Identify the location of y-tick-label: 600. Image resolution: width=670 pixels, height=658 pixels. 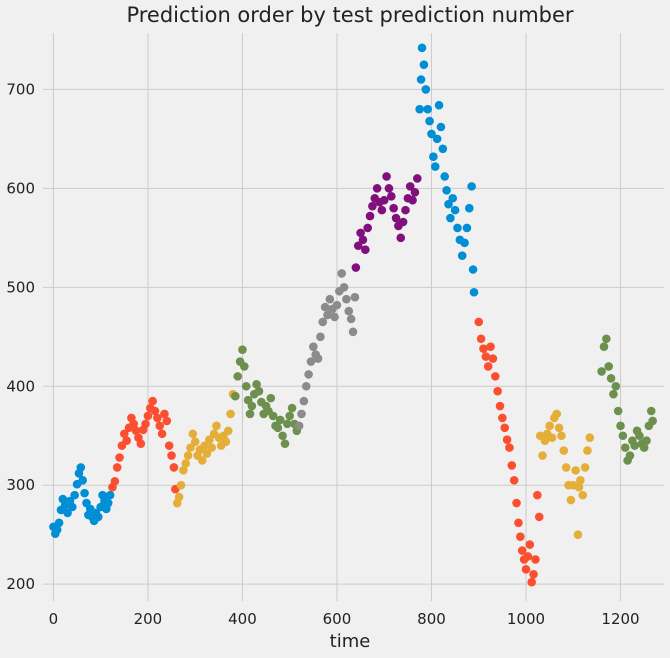
(20, 188).